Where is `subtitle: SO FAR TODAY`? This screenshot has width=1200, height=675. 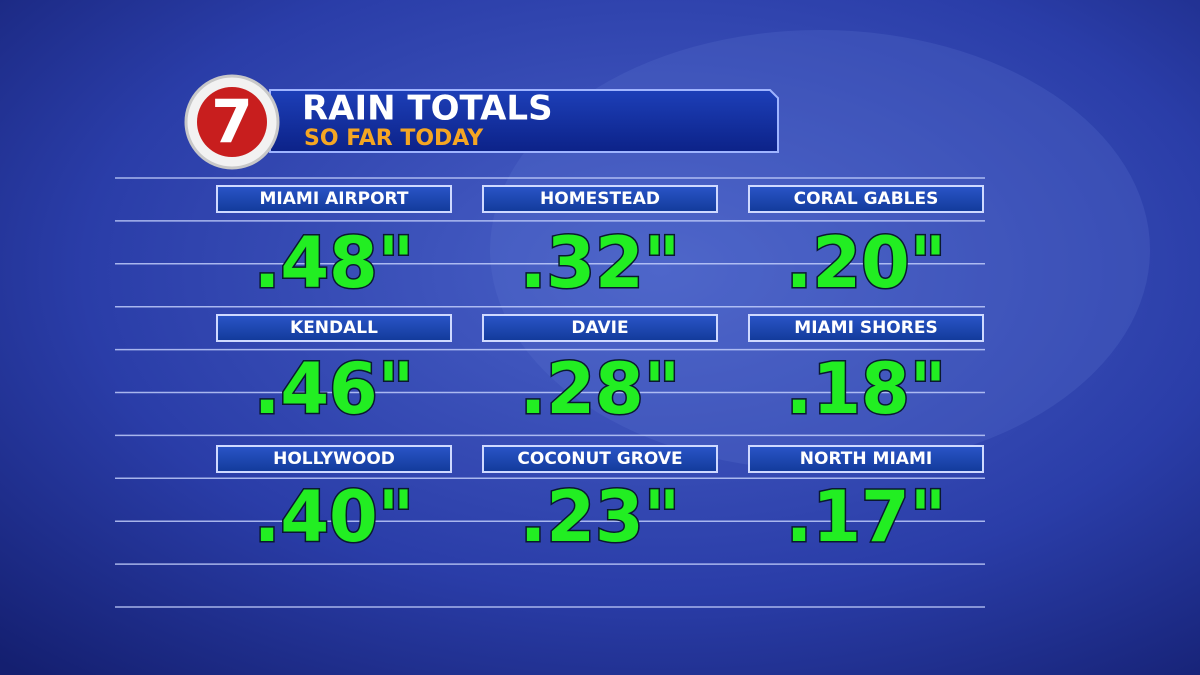
subtitle: SO FAR TODAY is located at coordinates (394, 138).